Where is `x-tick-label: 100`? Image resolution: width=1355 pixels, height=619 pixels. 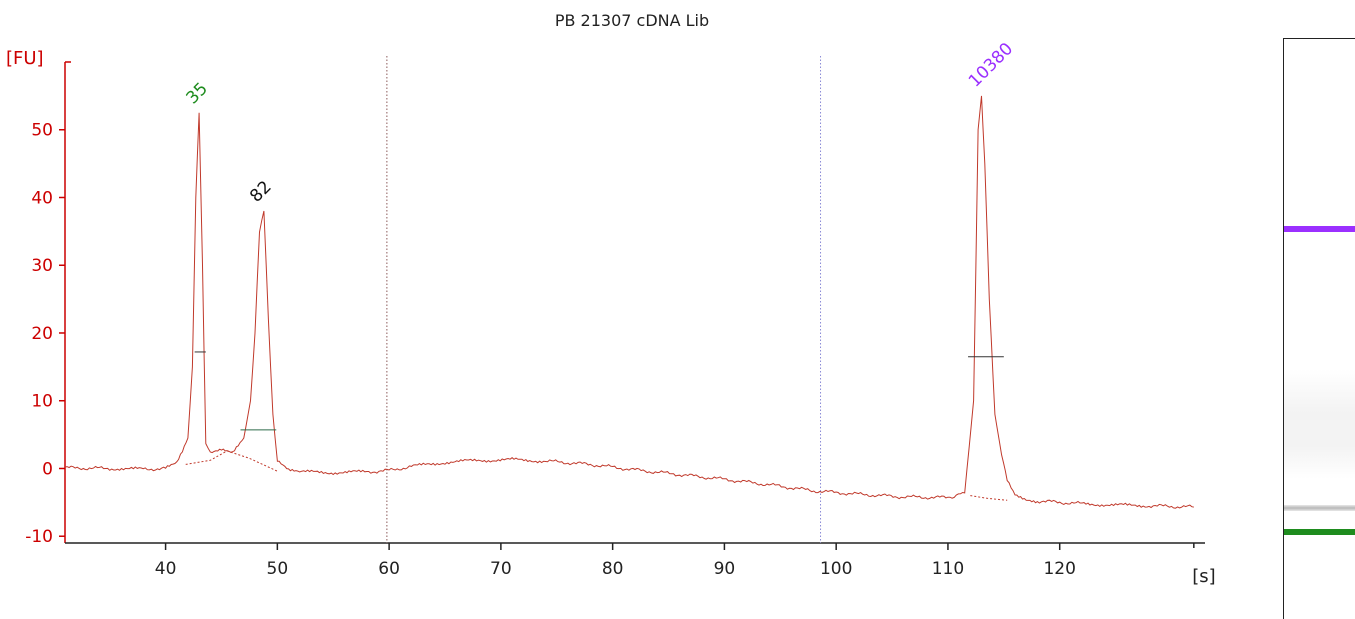 x-tick-label: 100 is located at coordinates (836, 569).